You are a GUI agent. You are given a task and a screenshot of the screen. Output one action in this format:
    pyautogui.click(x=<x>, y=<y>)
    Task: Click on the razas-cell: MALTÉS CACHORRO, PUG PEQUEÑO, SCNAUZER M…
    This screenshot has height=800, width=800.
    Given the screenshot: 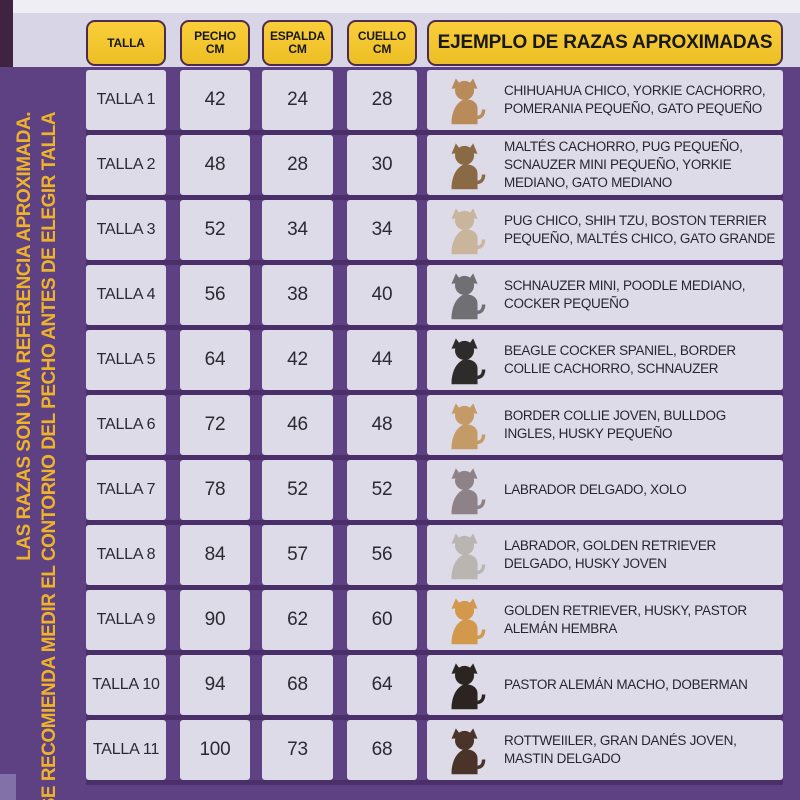 What is the action you would take?
    pyautogui.click(x=605, y=165)
    